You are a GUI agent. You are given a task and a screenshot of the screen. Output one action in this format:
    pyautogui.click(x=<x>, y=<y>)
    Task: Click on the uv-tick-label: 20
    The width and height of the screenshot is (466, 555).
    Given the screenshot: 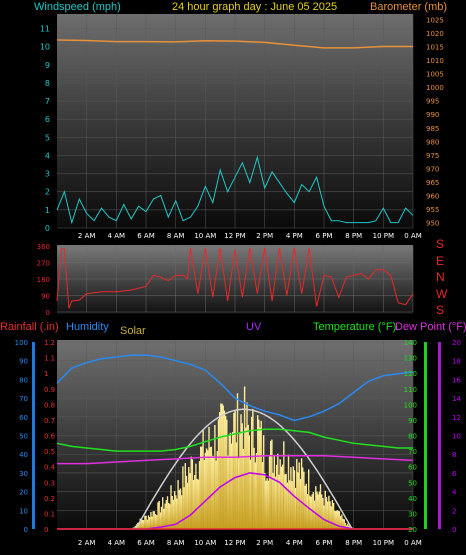 What is the action you would take?
    pyautogui.click(x=456, y=343)
    